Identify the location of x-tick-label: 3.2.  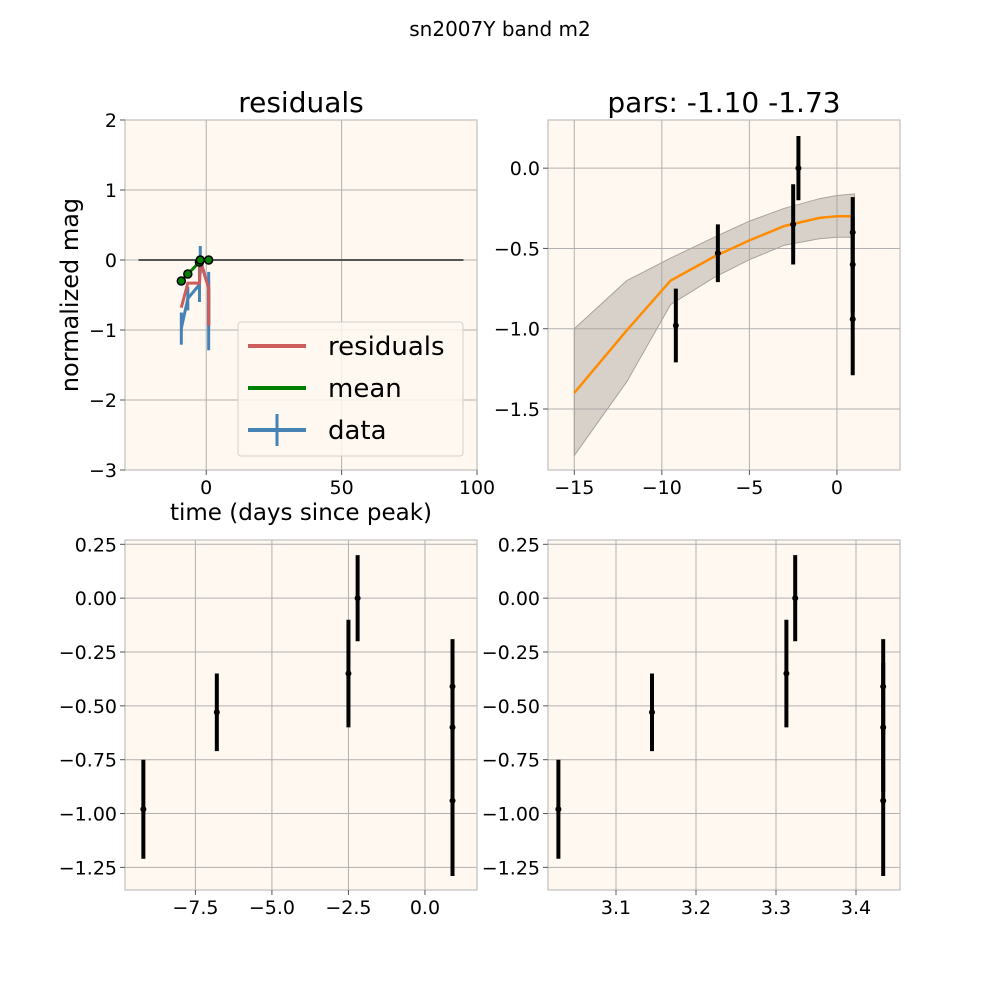
(696, 908).